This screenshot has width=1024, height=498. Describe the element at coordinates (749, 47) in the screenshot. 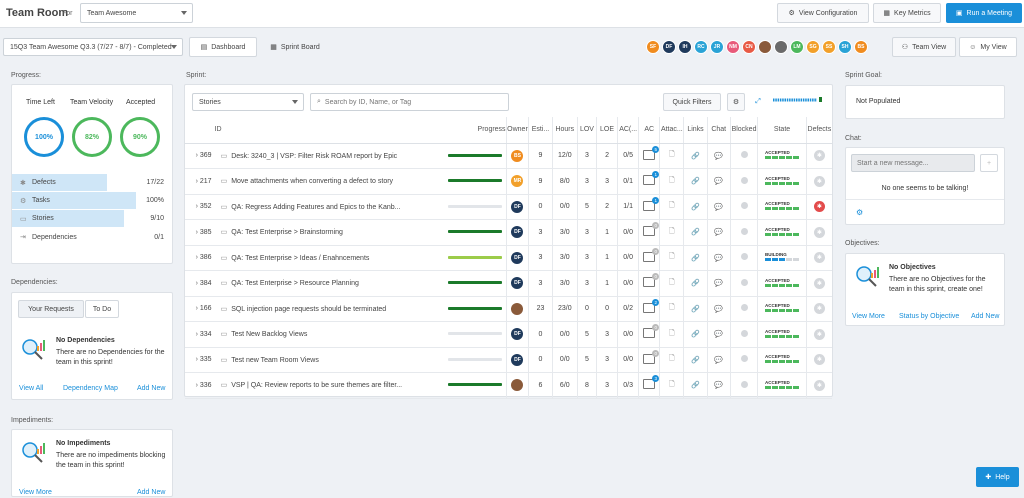

I see `team-avatar: CN` at that location.